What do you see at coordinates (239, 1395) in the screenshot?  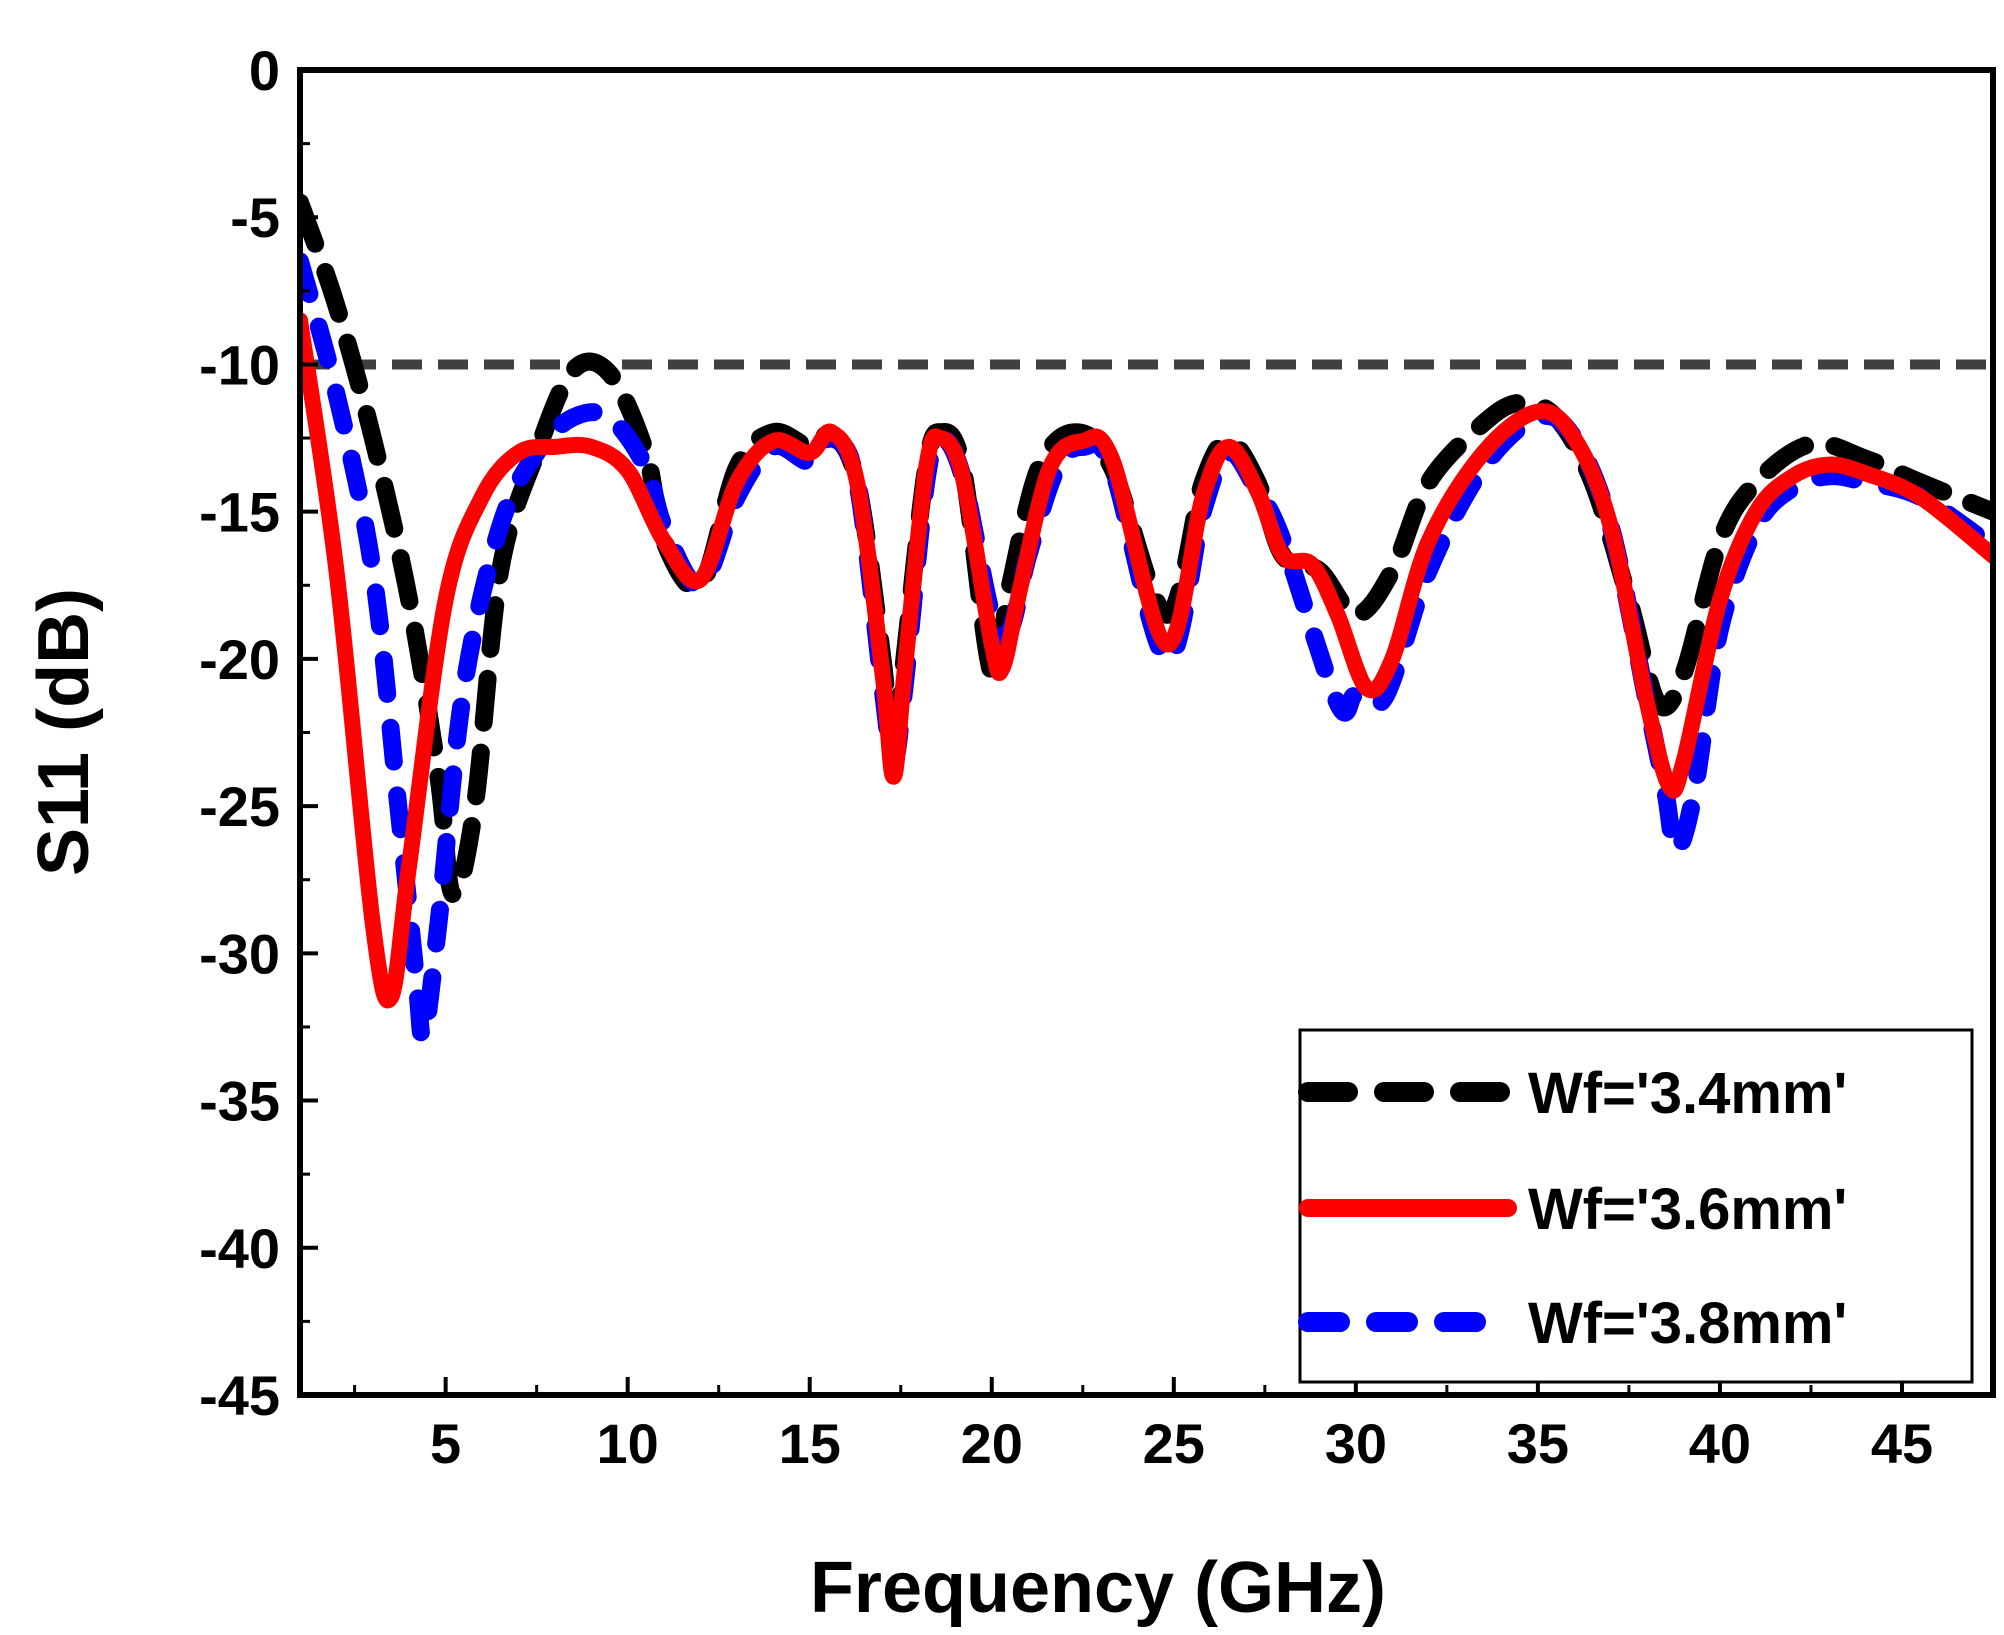 I see `y-tick-label--45: -45` at bounding box center [239, 1395].